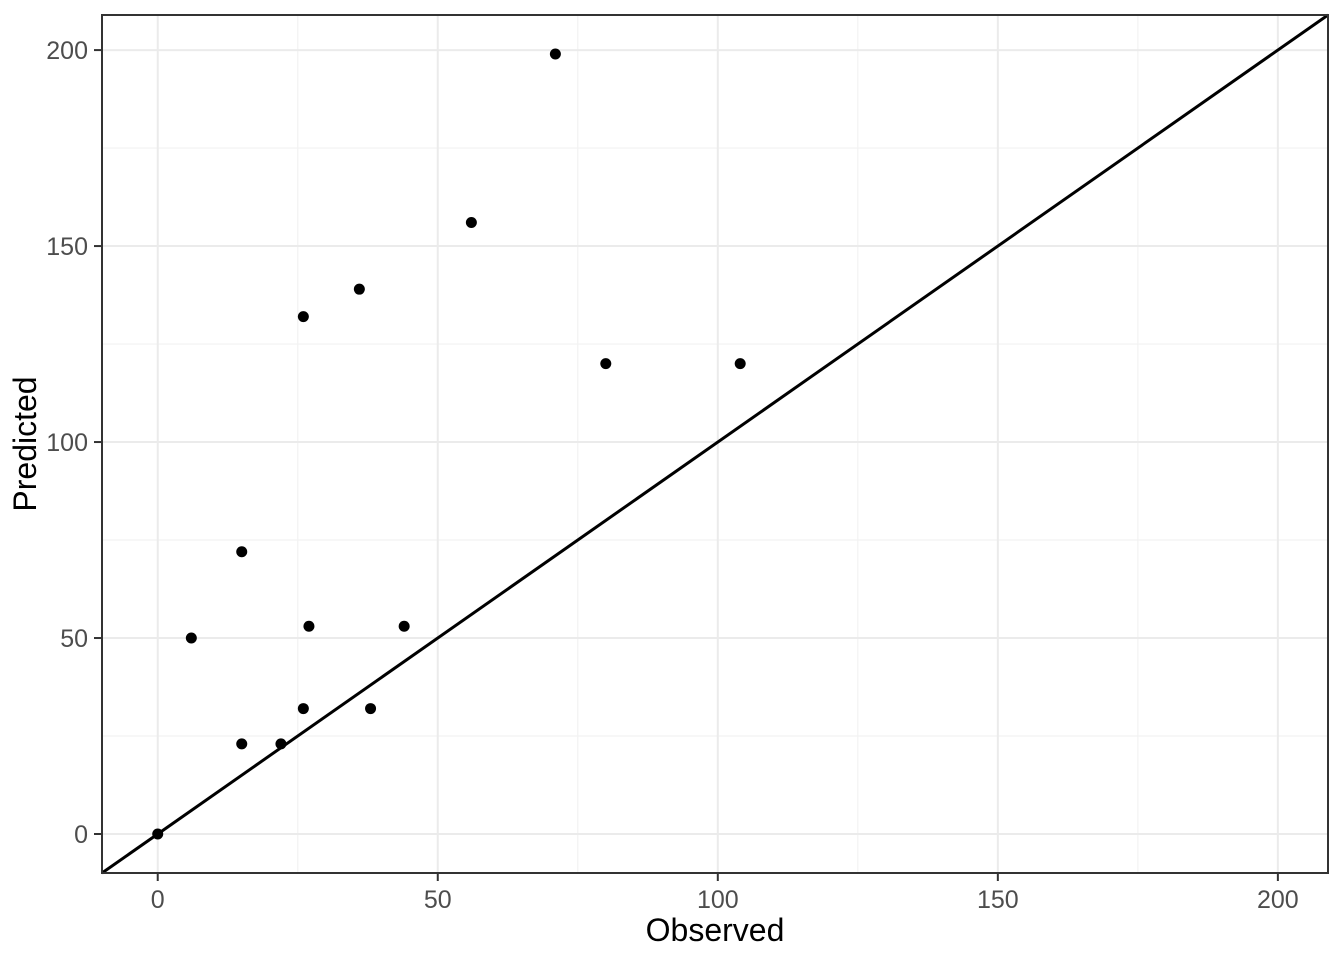 The width and height of the screenshot is (1344, 965). I want to click on x-tick-label: 200, so click(1278, 900).